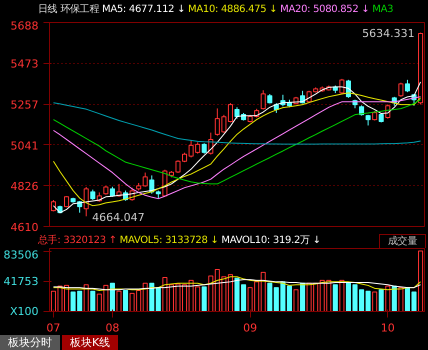 The image size is (428, 350). I want to click on text: 板块K线, so click(90, 342).